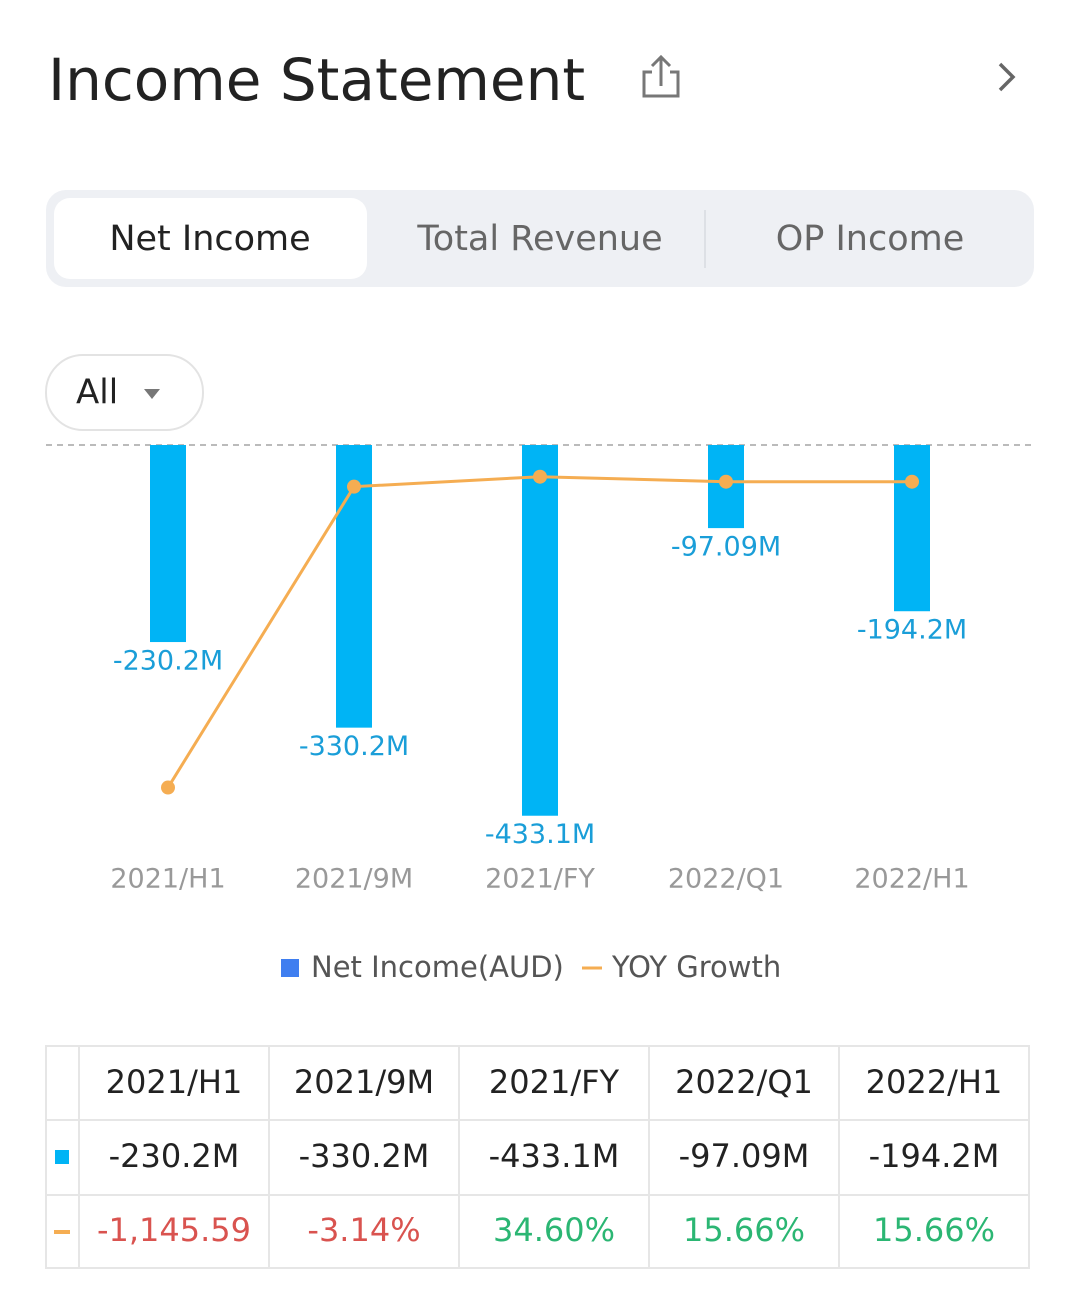  I want to click on table-cell: -330.2M, so click(364, 1156).